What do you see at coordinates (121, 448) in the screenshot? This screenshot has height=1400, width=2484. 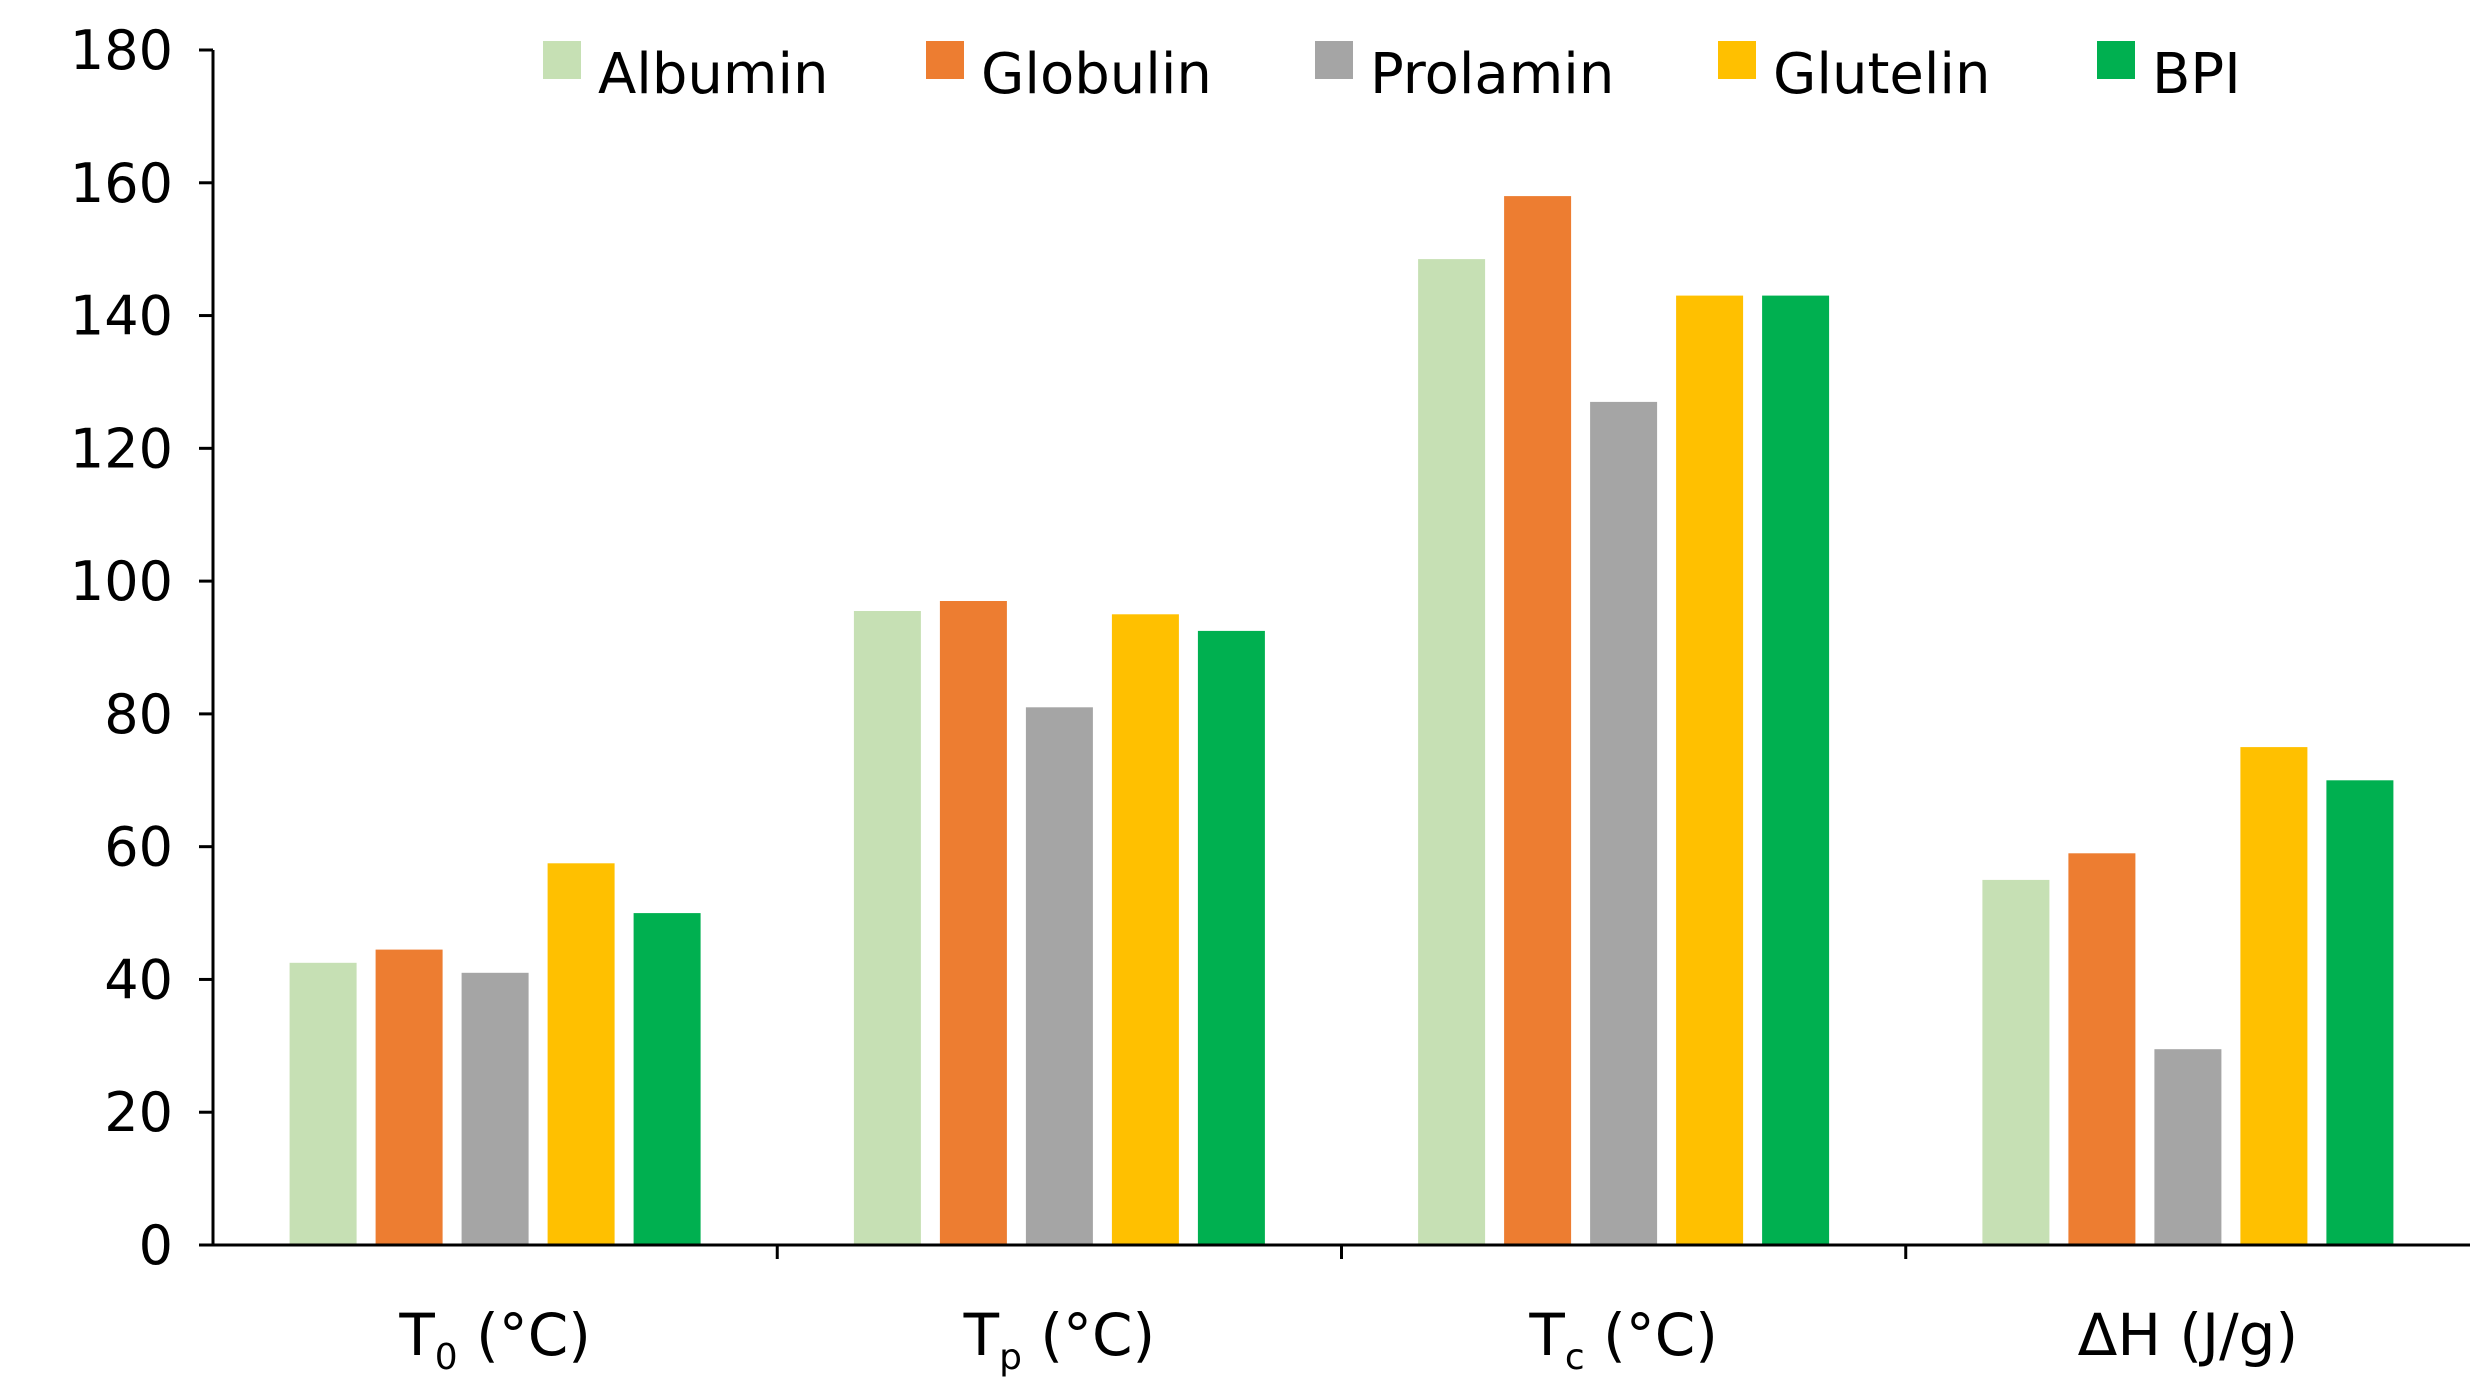 I see `y-tick-label: 120` at bounding box center [121, 448].